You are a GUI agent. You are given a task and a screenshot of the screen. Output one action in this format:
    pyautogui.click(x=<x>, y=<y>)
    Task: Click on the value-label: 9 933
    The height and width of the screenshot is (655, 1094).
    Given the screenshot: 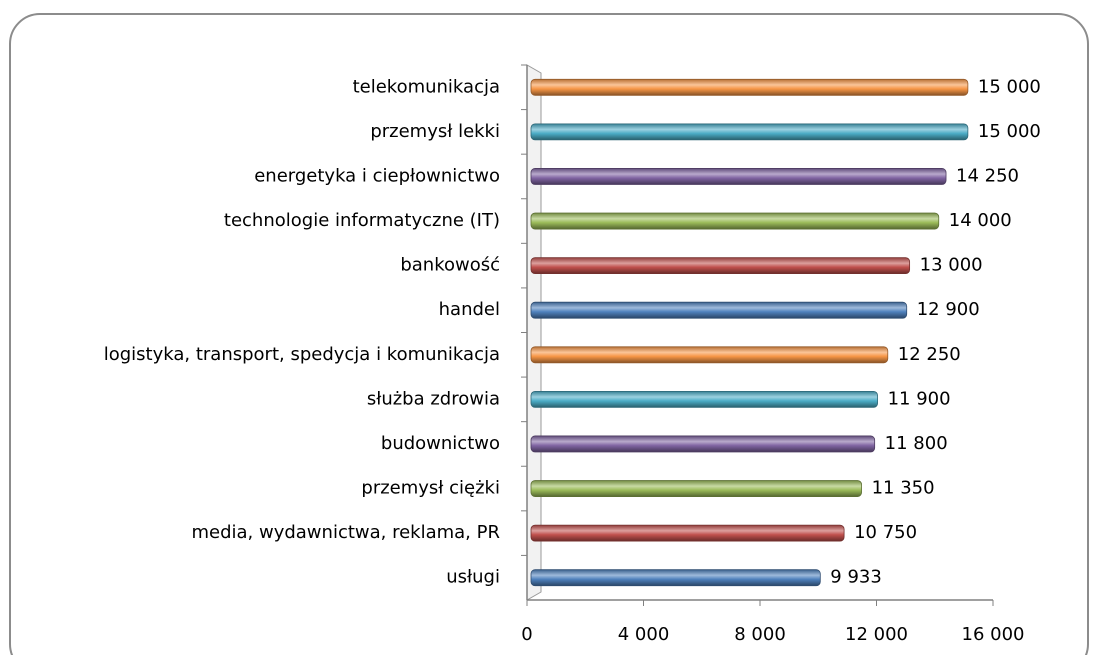 What is the action you would take?
    pyautogui.click(x=856, y=577)
    